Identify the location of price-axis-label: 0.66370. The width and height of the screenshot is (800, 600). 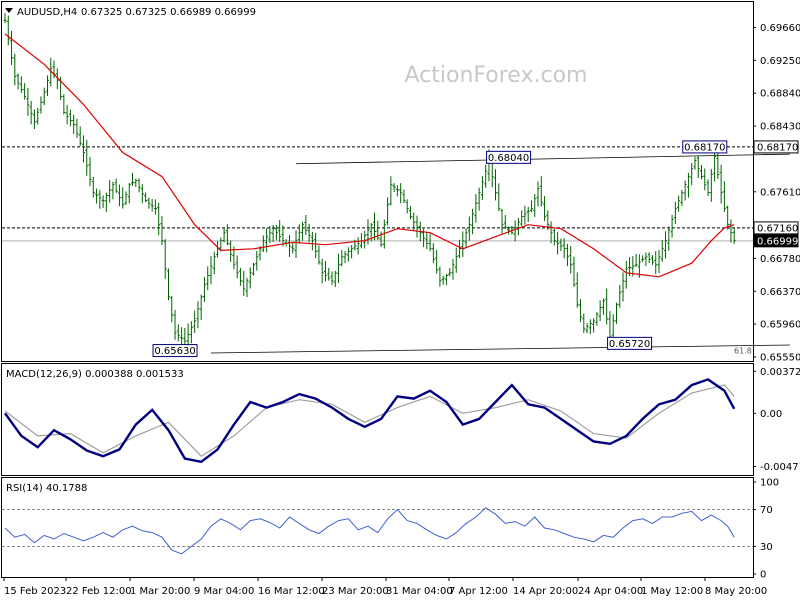
(780, 292).